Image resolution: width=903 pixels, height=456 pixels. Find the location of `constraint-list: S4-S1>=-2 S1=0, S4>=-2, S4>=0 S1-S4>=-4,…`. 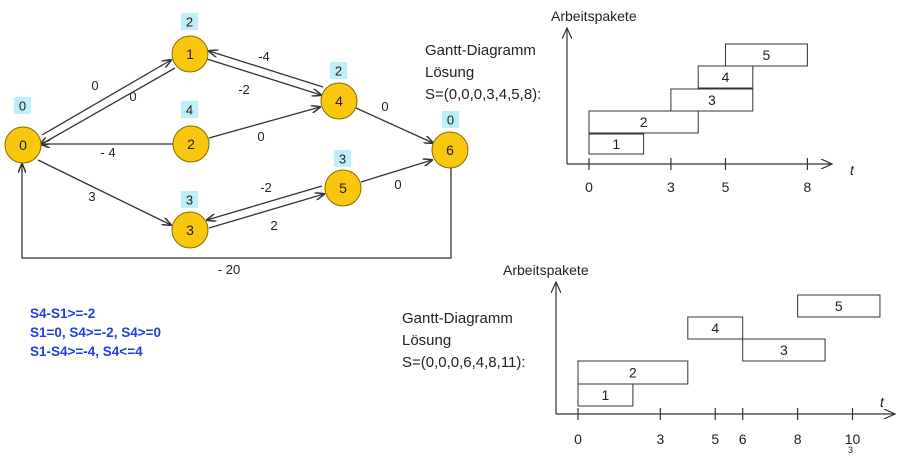

constraint-list: S4-S1>=-2 S1=0, S4>=-2, S4>=0 S1-S4>=-4,… is located at coordinates (95, 332).